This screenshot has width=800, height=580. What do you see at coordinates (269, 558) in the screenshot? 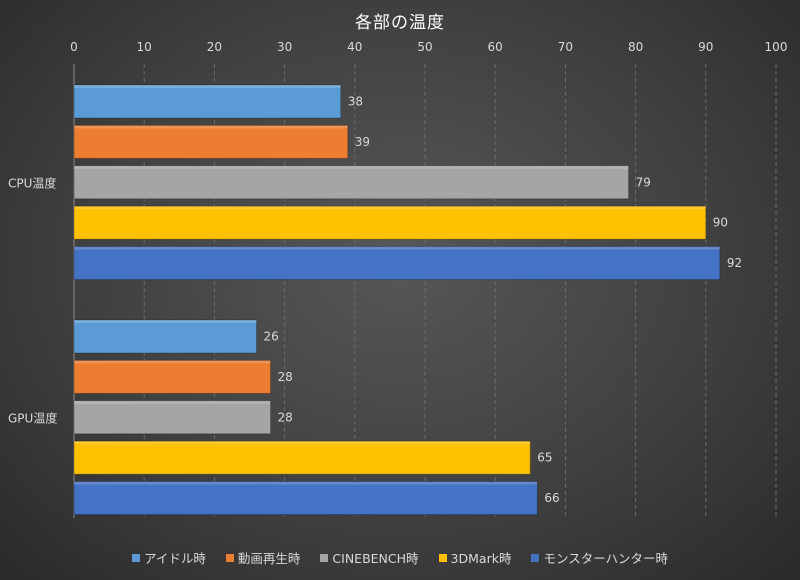
I see `legend-label: 動画再生時` at bounding box center [269, 558].